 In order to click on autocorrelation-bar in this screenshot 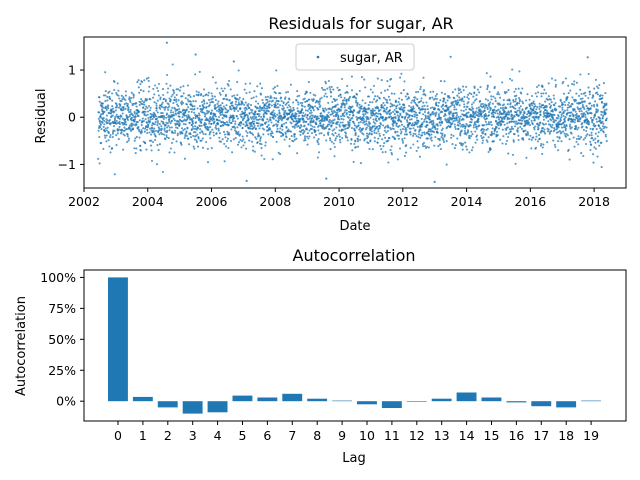, I will do `click(192, 407)`.